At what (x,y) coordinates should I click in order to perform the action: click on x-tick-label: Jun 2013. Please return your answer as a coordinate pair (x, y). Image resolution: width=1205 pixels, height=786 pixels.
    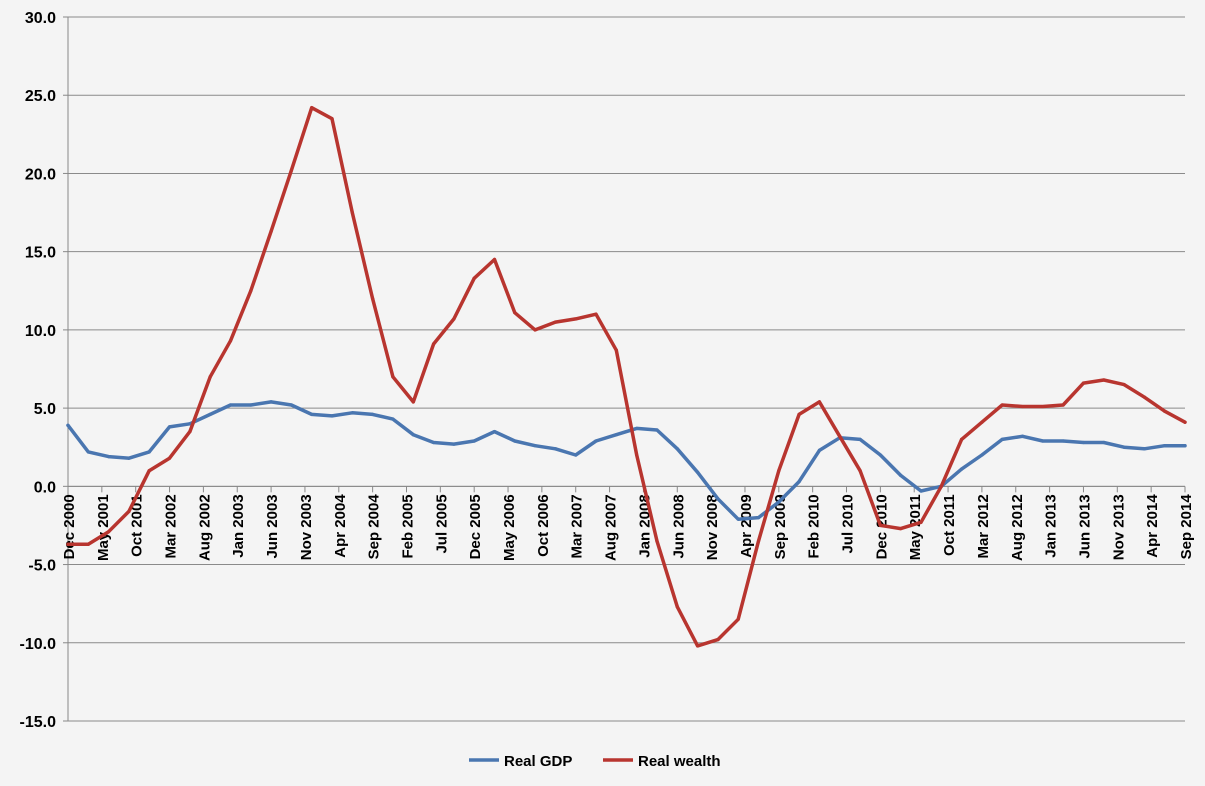
    Looking at the image, I should click on (1084, 526).